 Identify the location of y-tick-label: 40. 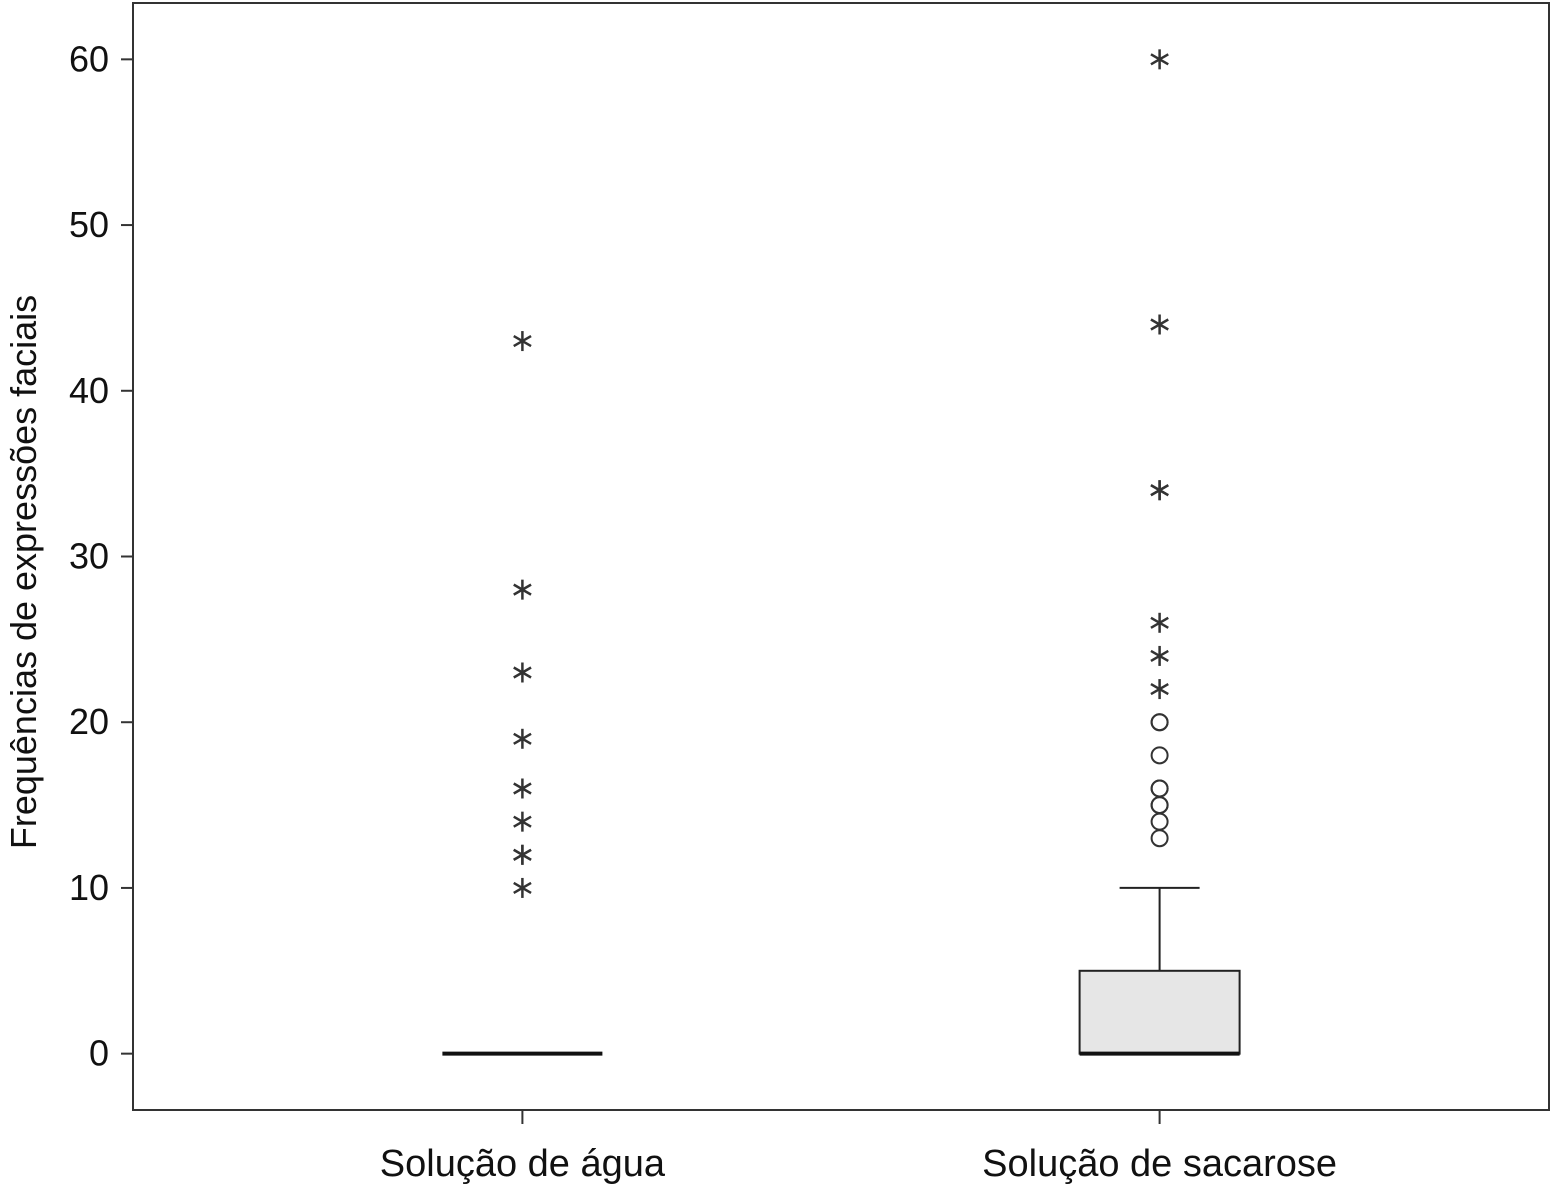
(89, 390).